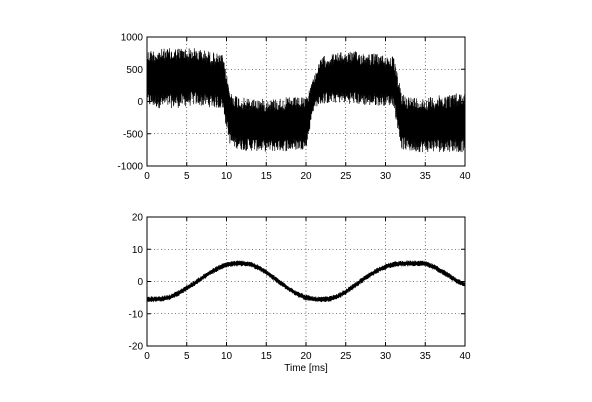  Describe the element at coordinates (426, 176) in the screenshot. I see `top-plot-x-tick-label: 35` at that location.